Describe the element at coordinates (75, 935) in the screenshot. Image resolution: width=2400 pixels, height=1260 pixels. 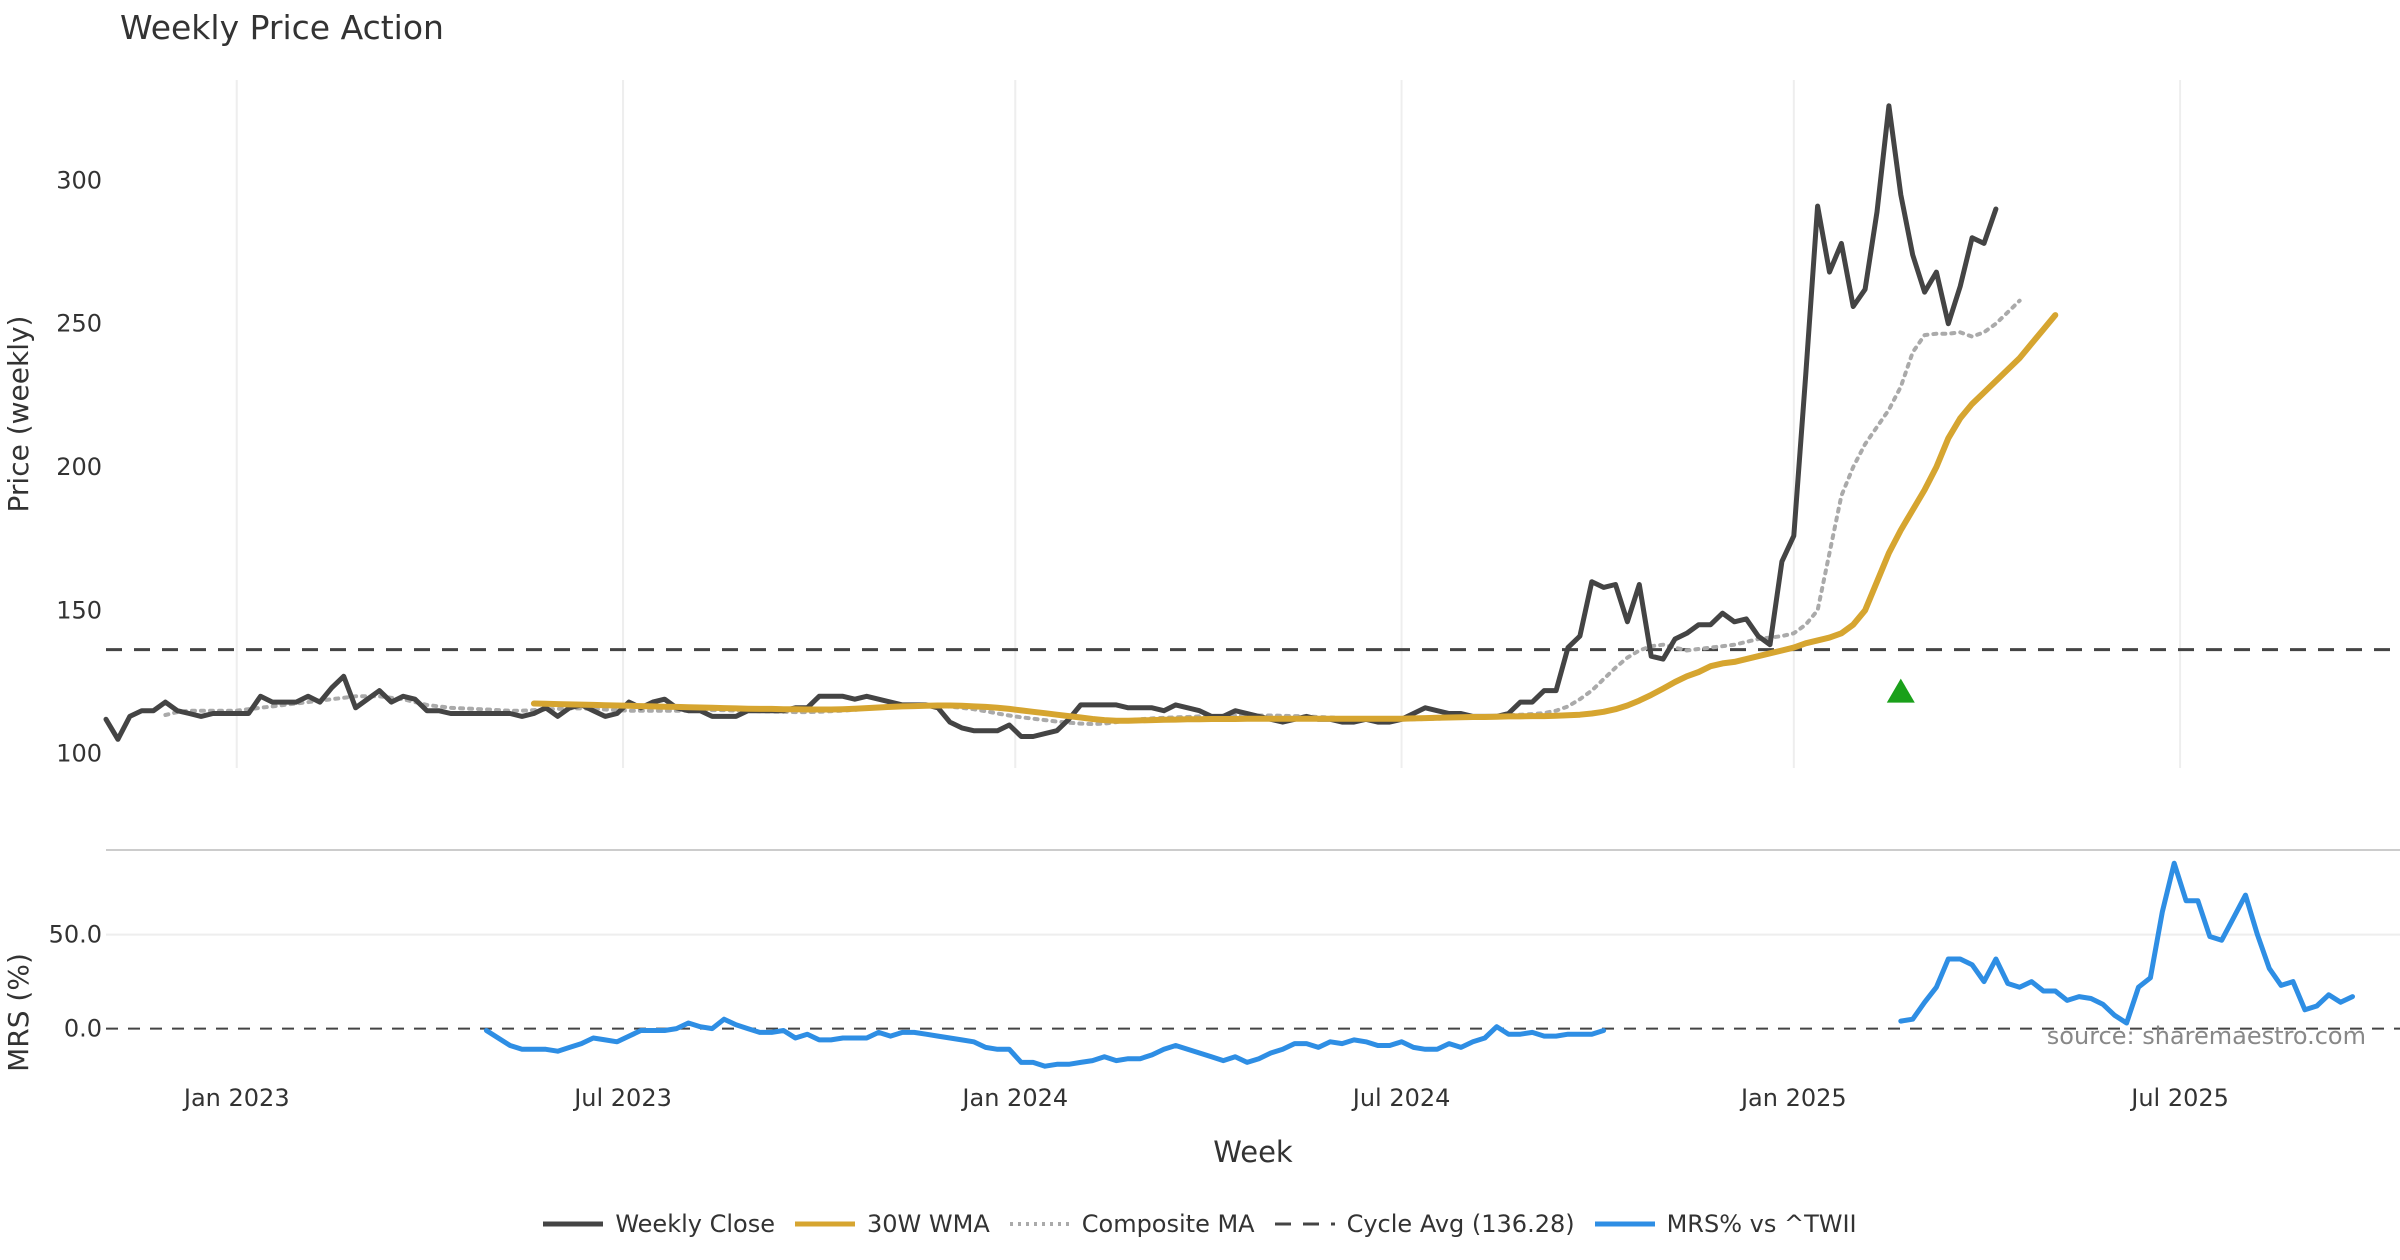
I see `mrs-ytick-1: 50.0` at that location.